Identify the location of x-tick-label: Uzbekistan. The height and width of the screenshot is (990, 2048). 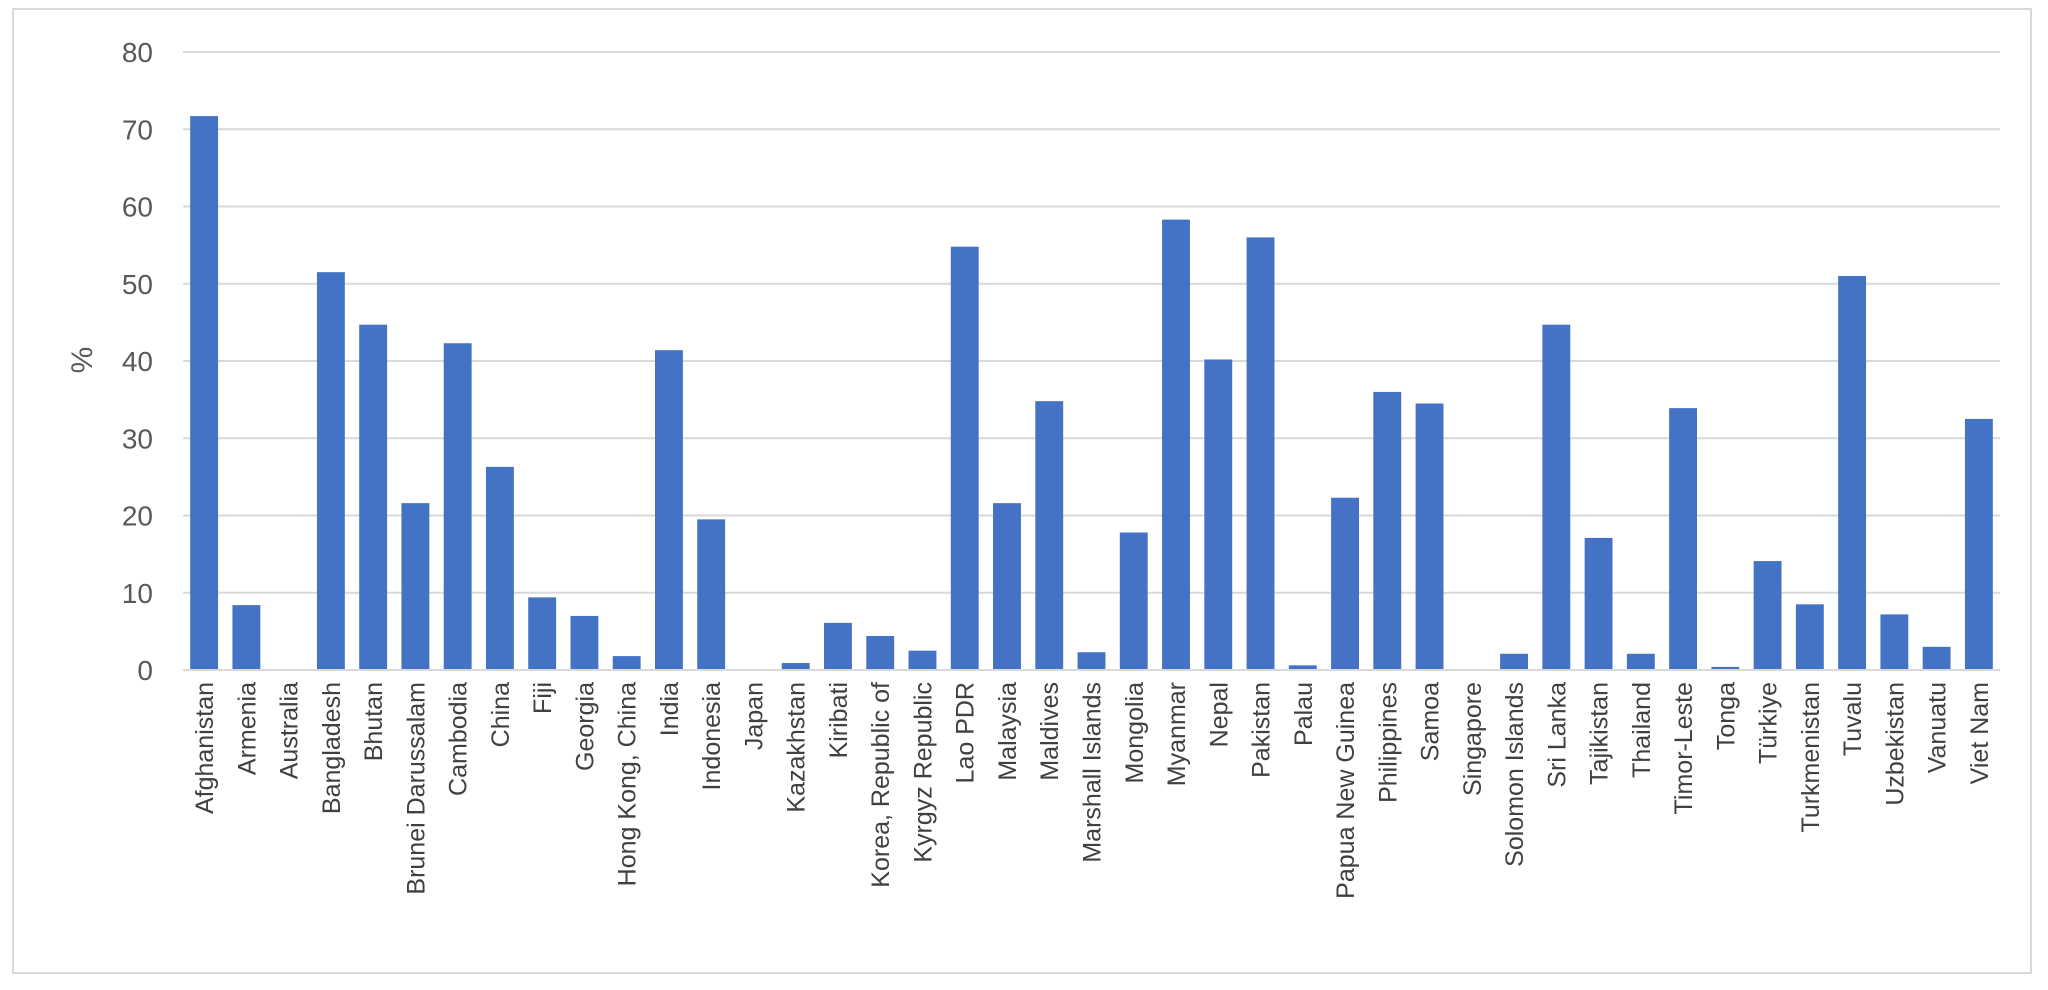
(1895, 744).